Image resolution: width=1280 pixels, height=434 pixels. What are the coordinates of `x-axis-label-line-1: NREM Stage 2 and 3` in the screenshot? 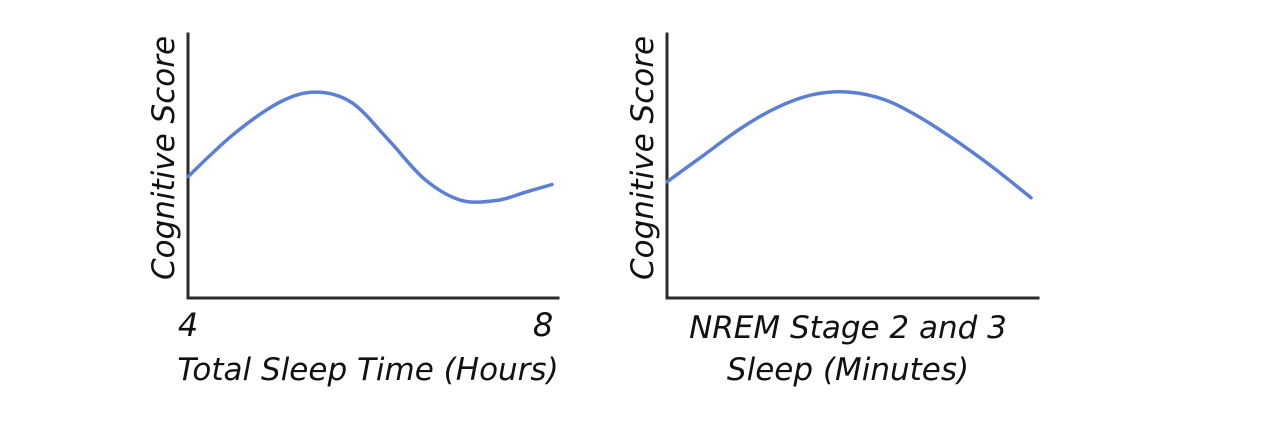 It's located at (848, 328).